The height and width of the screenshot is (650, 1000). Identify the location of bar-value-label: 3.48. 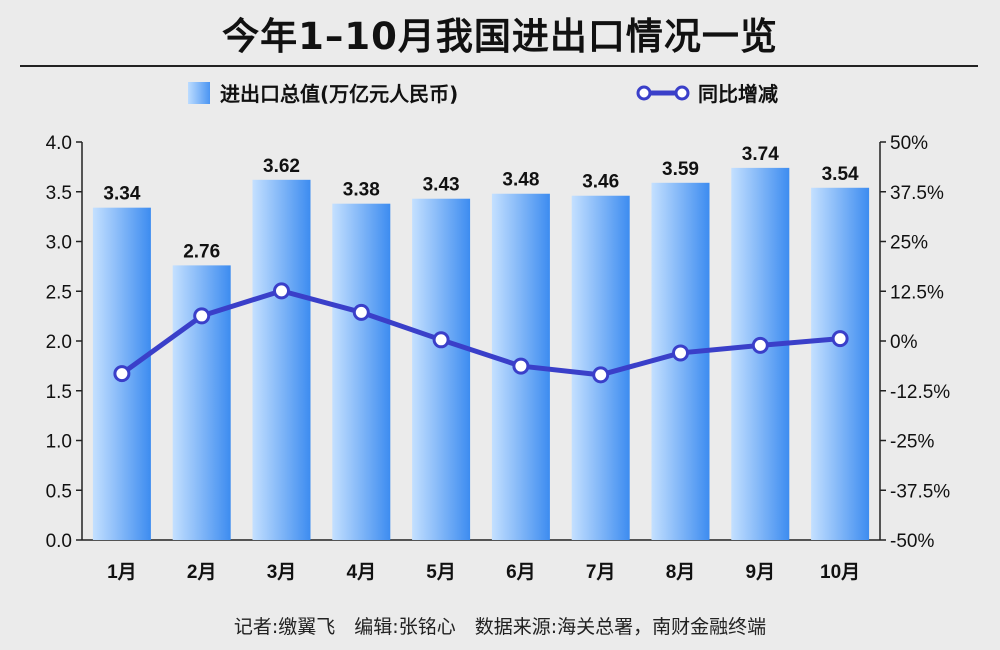
(520, 180).